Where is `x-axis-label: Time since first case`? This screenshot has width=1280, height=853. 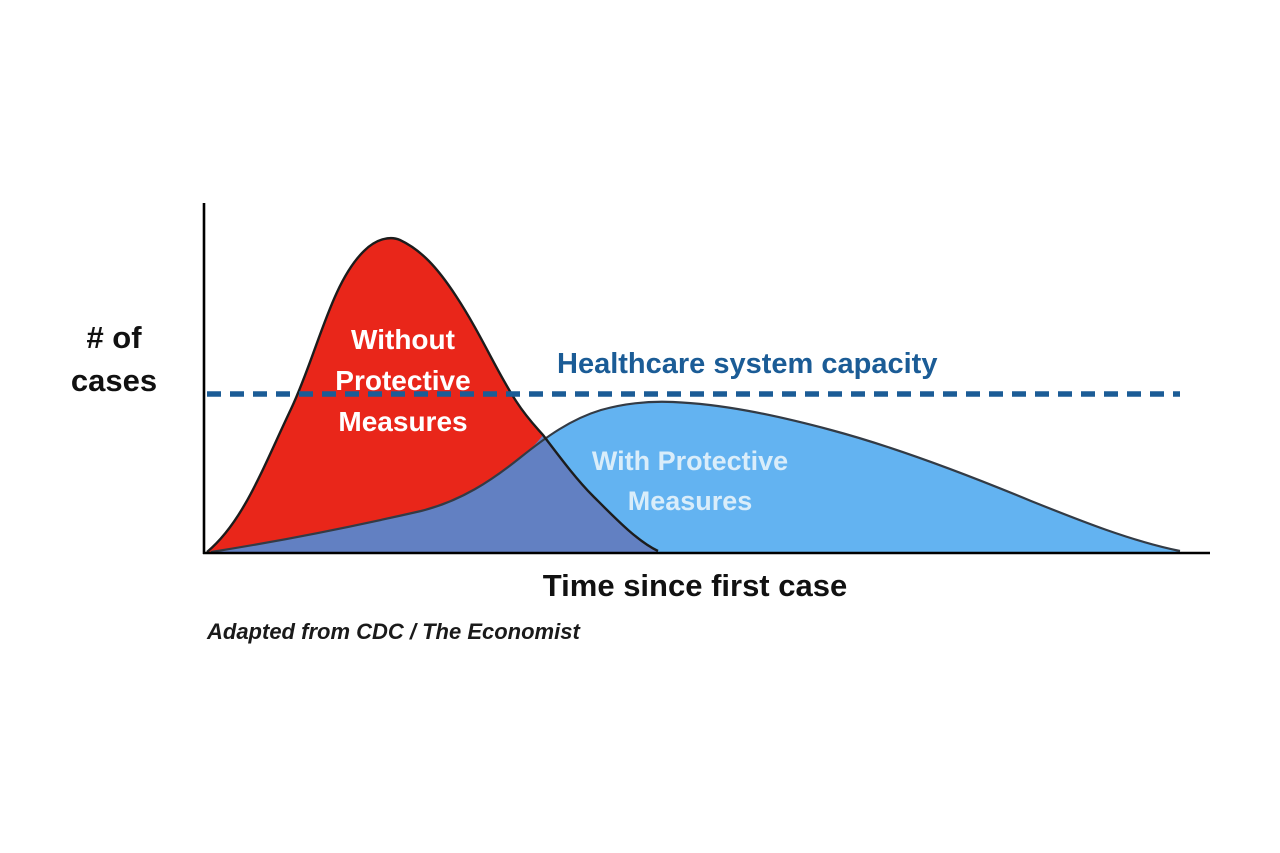
x-axis-label: Time since first case is located at coordinates (695, 585).